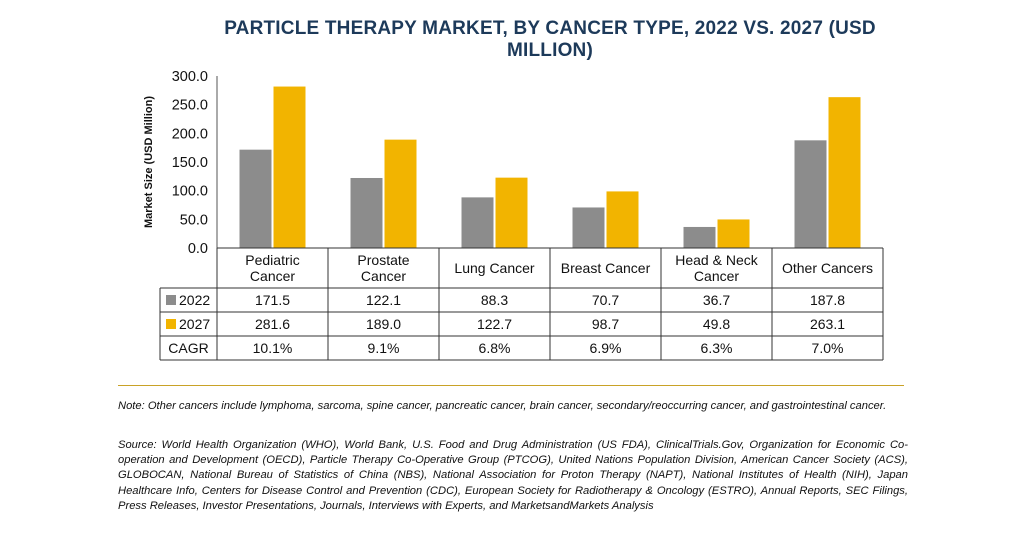  Describe the element at coordinates (605, 324) in the screenshot. I see `data-label-2027: 98.7` at that location.